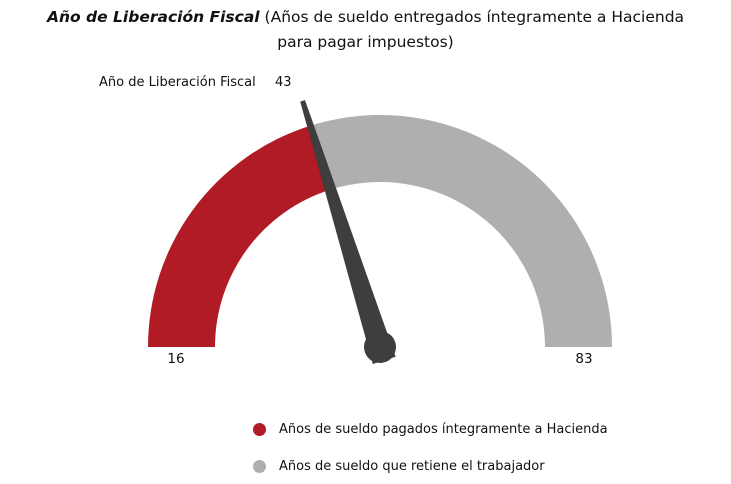 The width and height of the screenshot is (731, 484). What do you see at coordinates (239, 236) in the screenshot?
I see `gauge-segment-taxes` at bounding box center [239, 236].